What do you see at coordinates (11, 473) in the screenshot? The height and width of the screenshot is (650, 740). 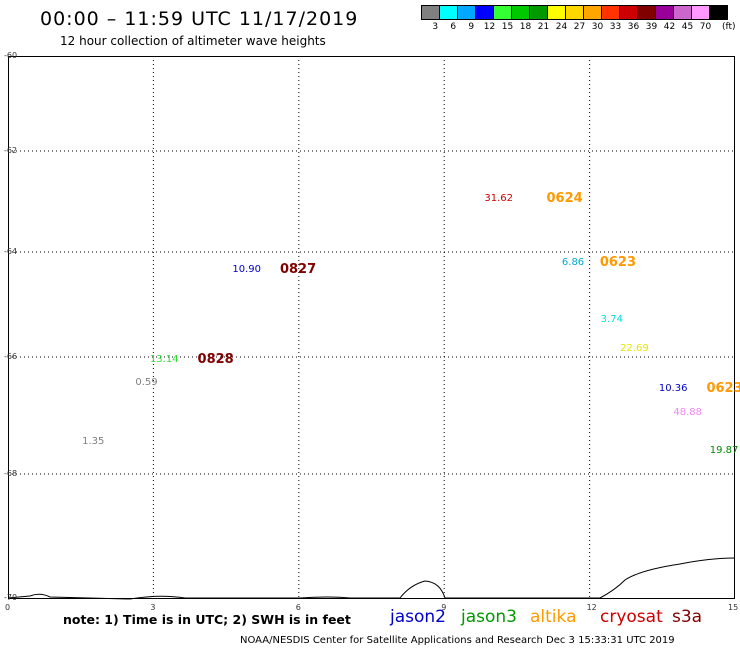 I see `lat-tick-label: -68` at bounding box center [11, 473].